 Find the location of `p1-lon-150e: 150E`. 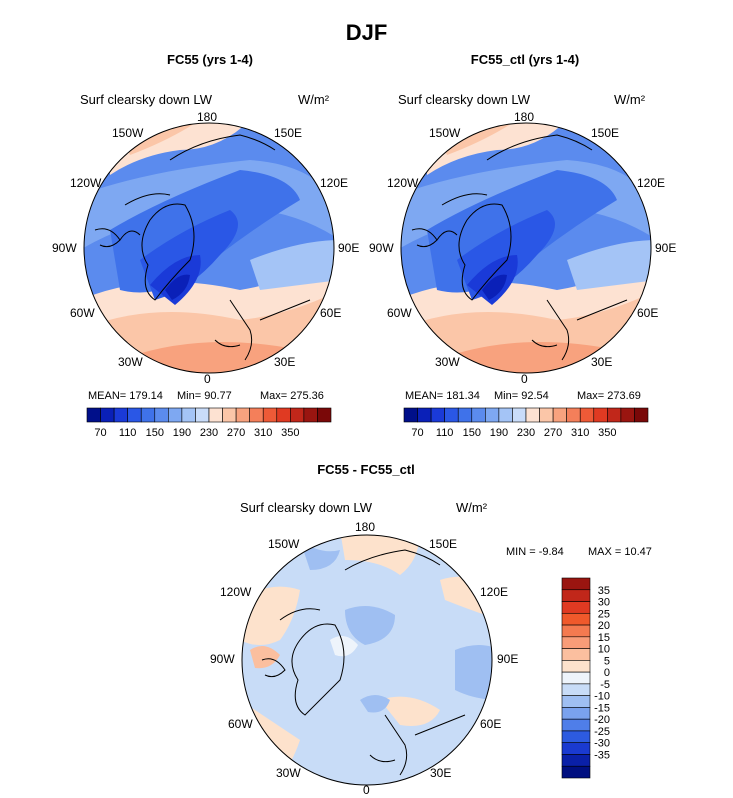

p1-lon-150e: 150E is located at coordinates (288, 133).